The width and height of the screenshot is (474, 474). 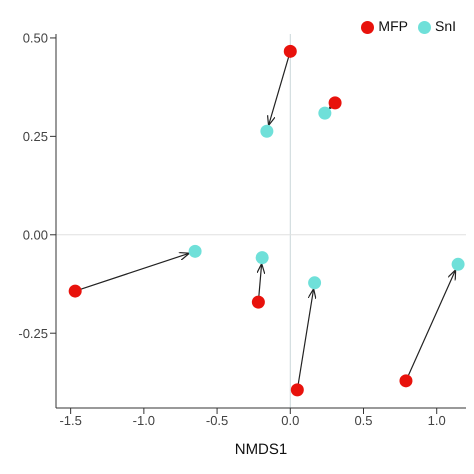 I want to click on x-tick-label: 0.5, so click(x=363, y=420).